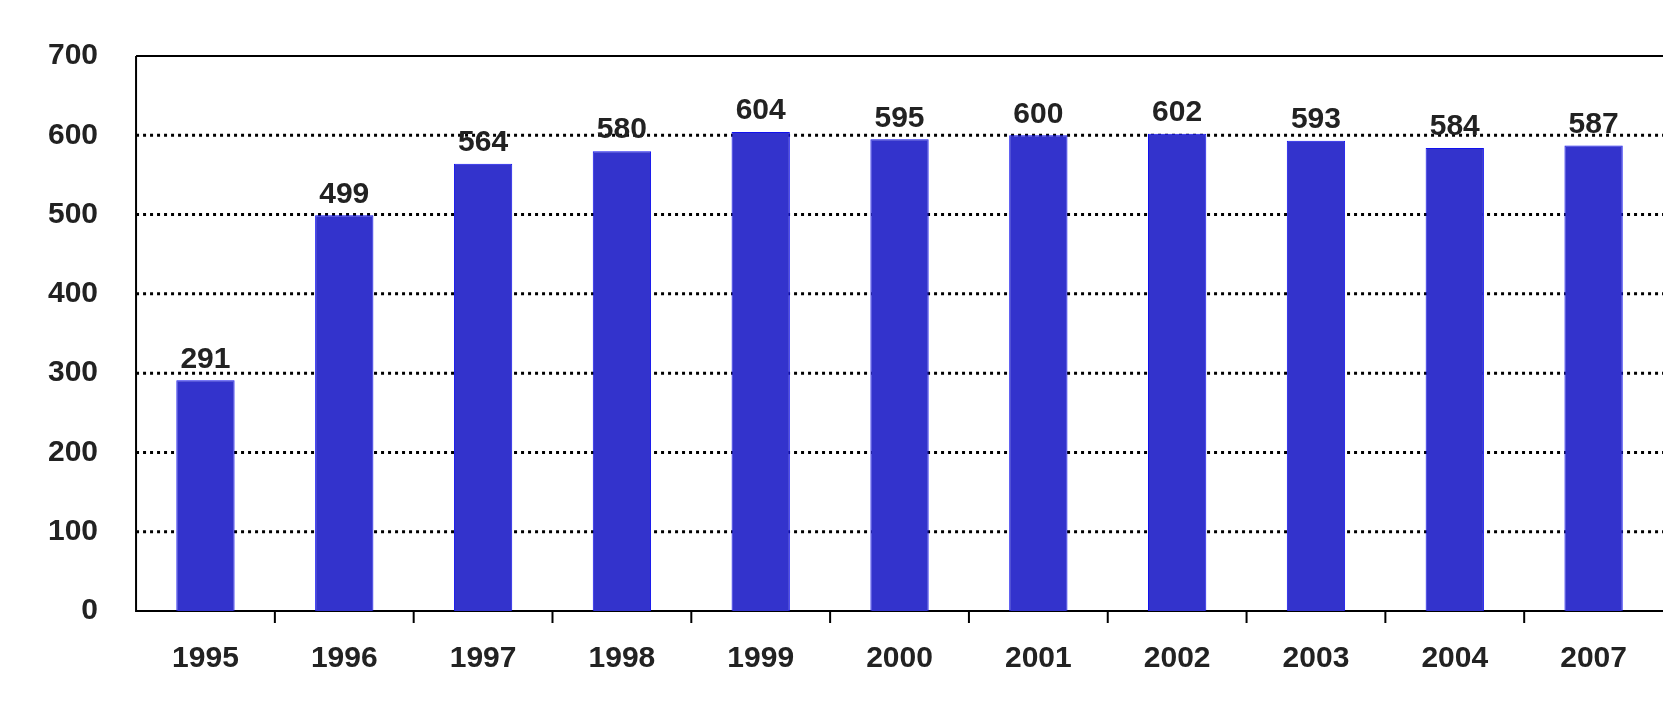  What do you see at coordinates (1593, 122) in the screenshot?
I see `data-label: 587` at bounding box center [1593, 122].